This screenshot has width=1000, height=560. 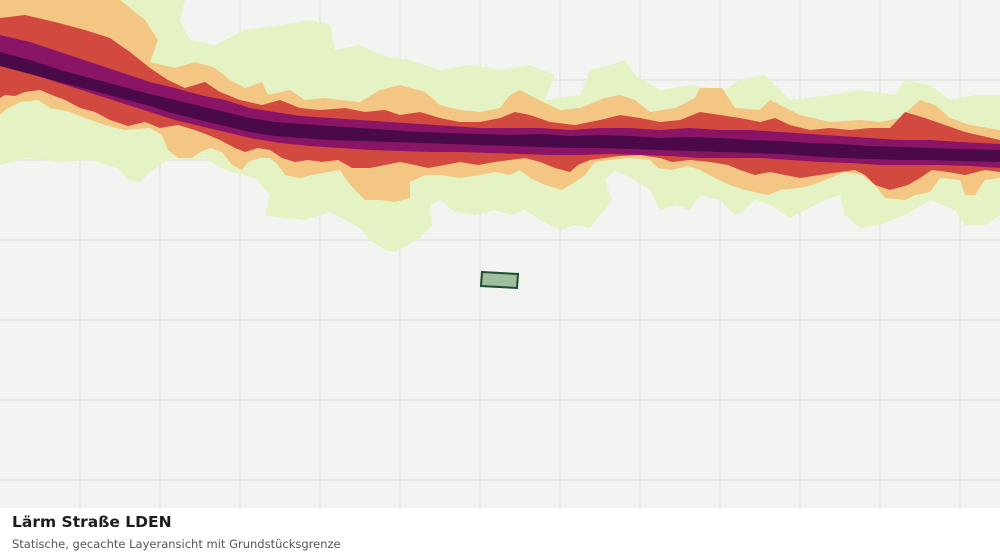 What do you see at coordinates (499, 280) in the screenshot?
I see `parcel-boundary` at bounding box center [499, 280].